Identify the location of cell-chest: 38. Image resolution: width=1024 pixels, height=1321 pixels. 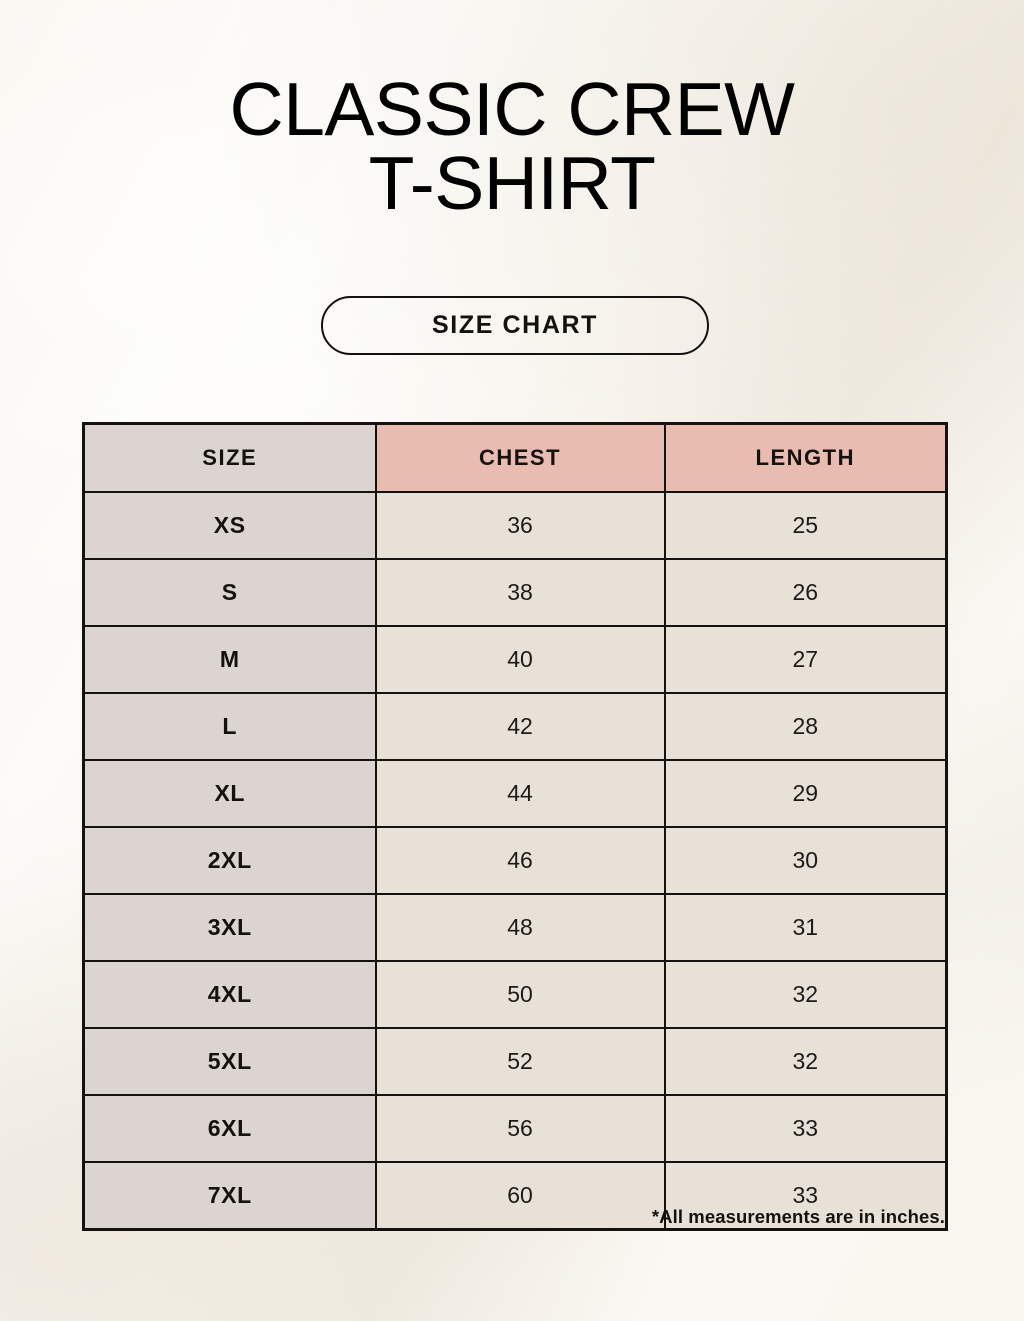
(520, 592).